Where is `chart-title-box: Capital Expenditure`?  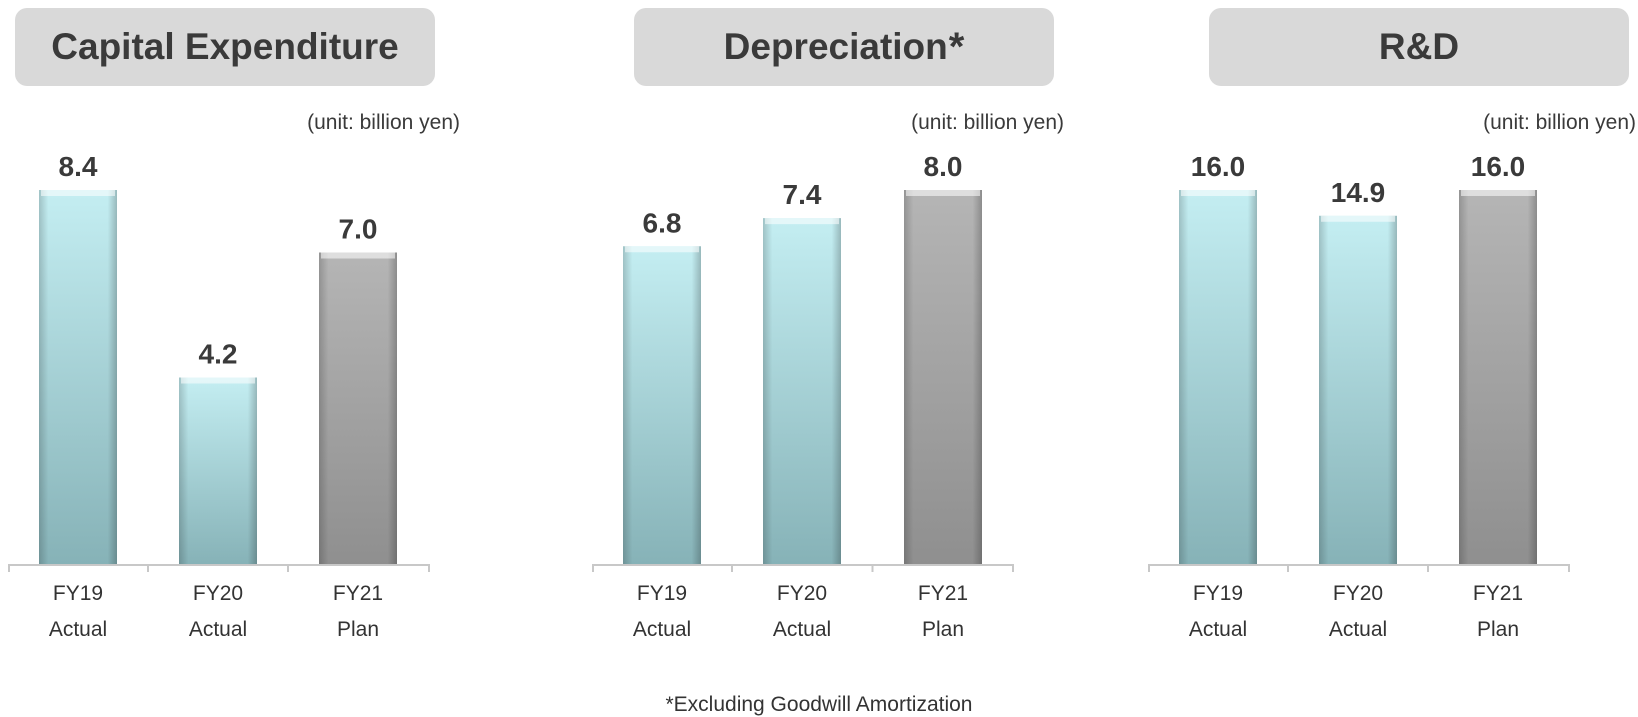
chart-title-box: Capital Expenditure is located at coordinates (225, 47).